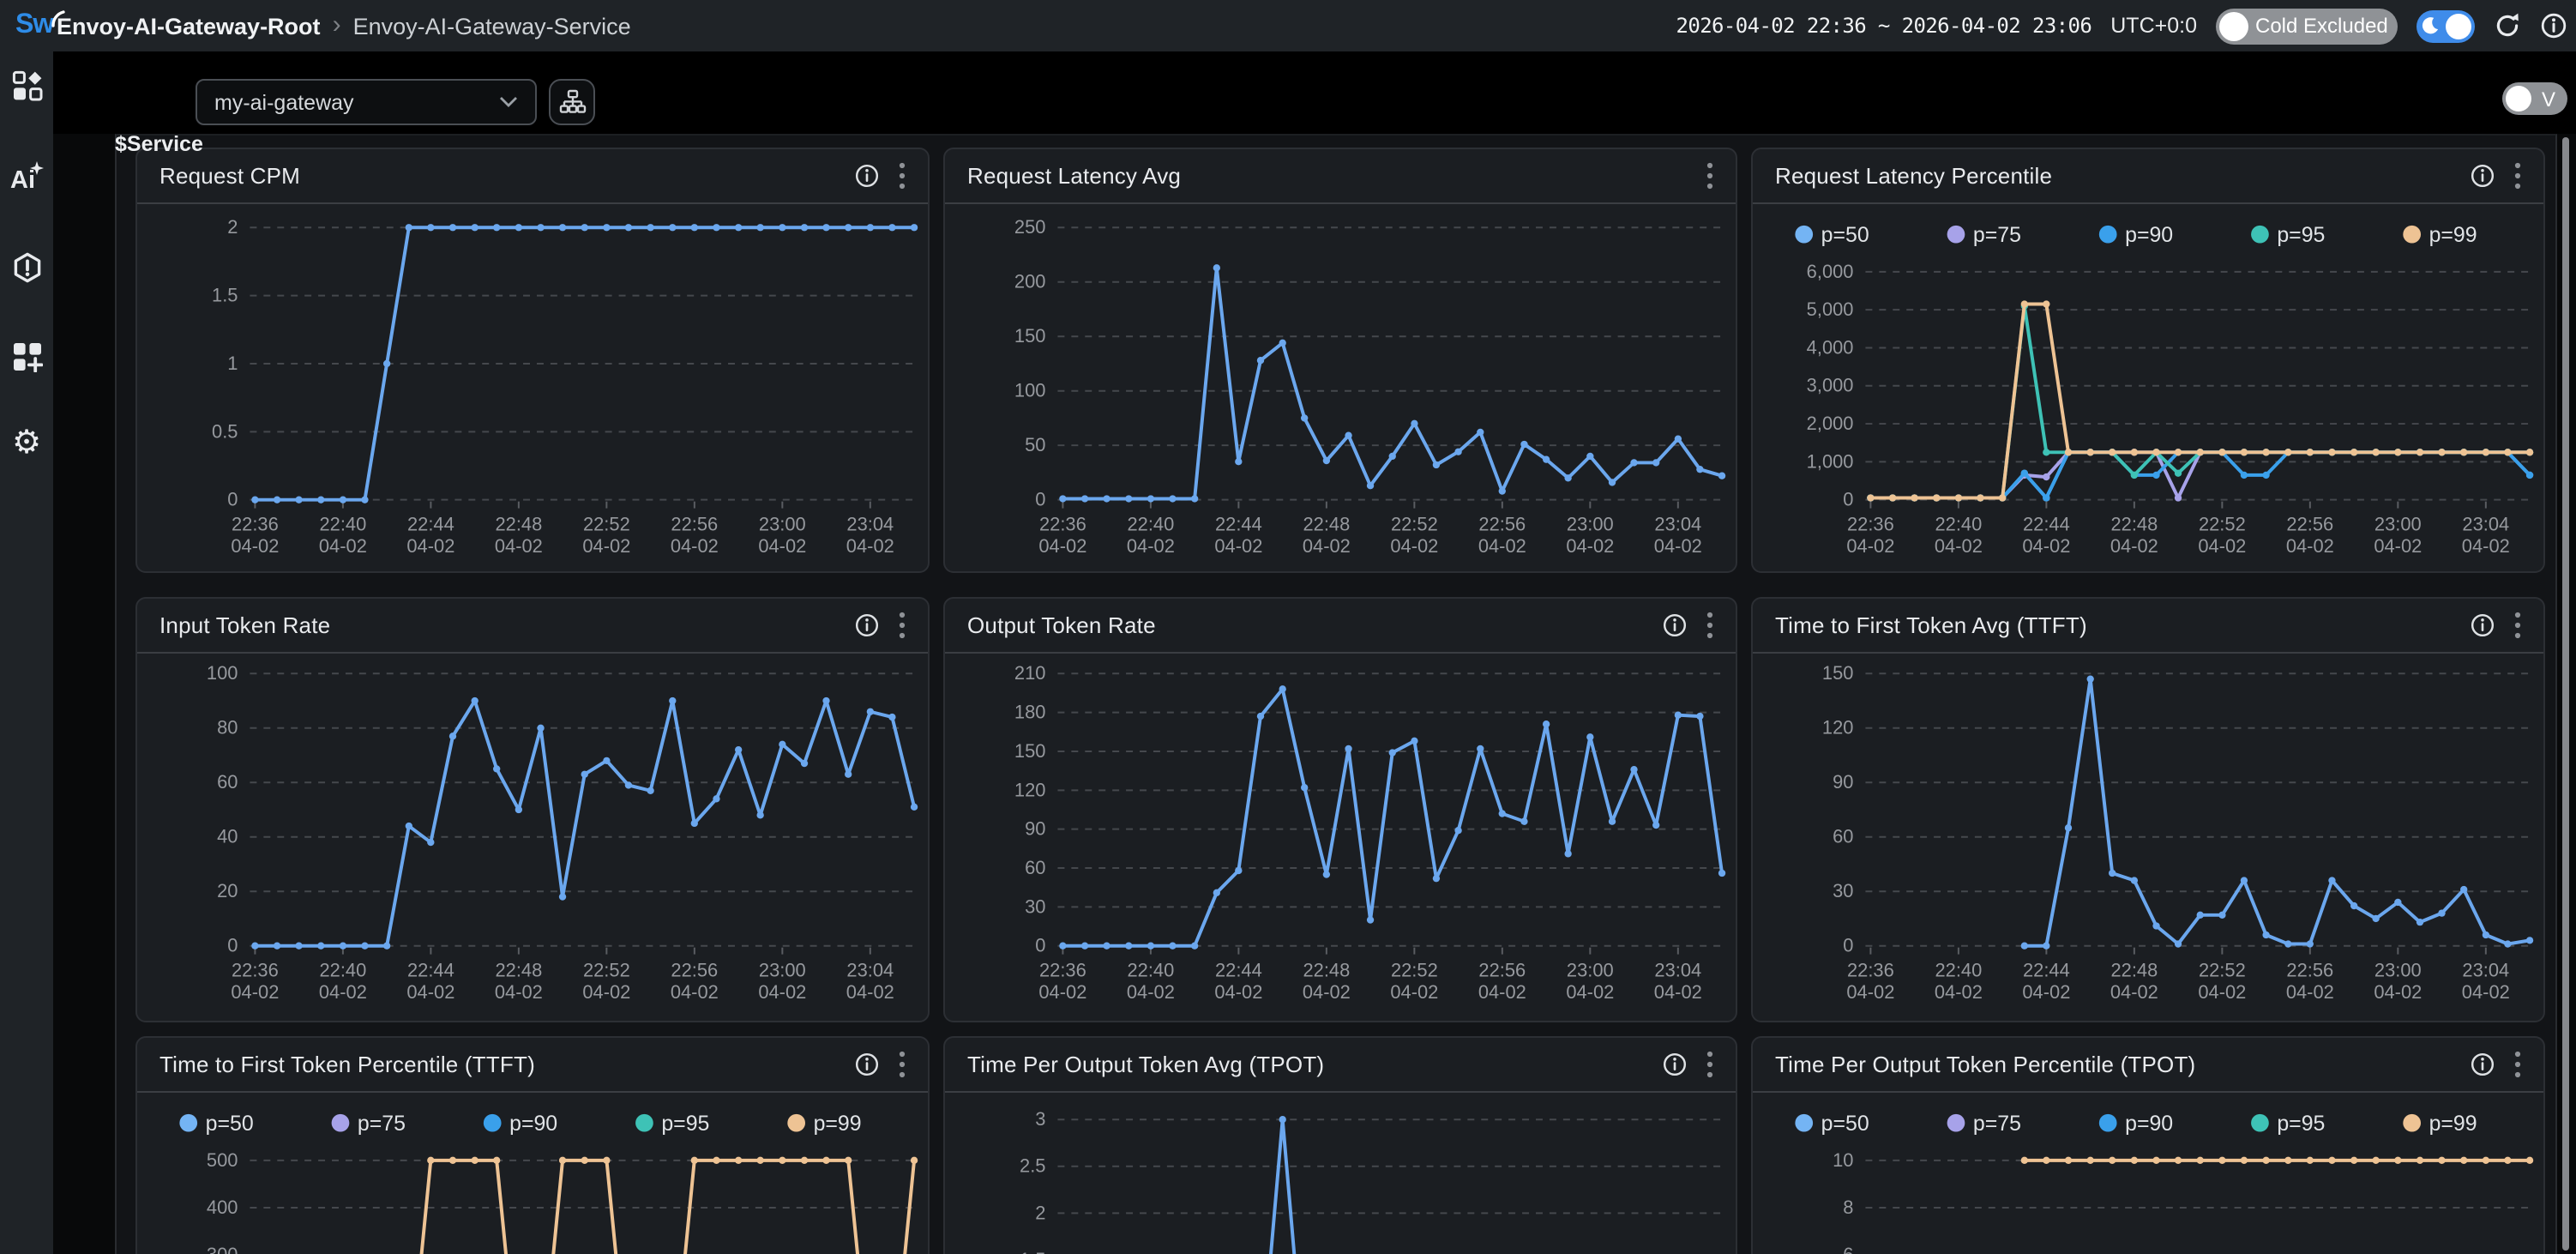 The image size is (2576, 1254). What do you see at coordinates (1986, 1065) in the screenshot?
I see `panel-title: Time Per Output Token Percentile (TPOT)` at bounding box center [1986, 1065].